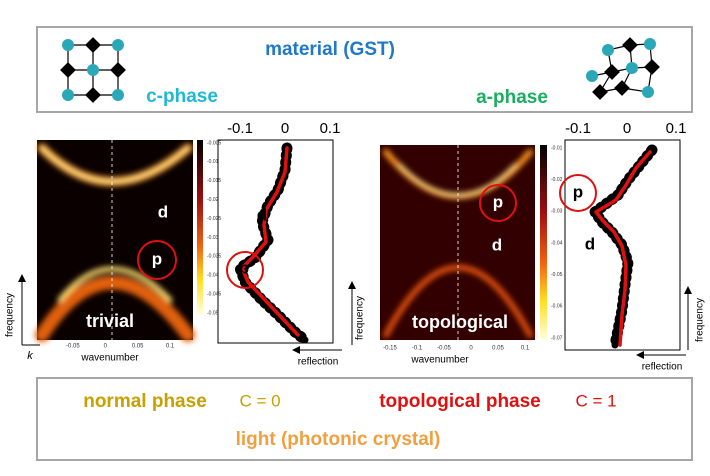 Image resolution: width=710 pixels, height=476 pixels. Describe the element at coordinates (557, 338) in the screenshot. I see `colorbar-tick-label: -0.07` at that location.